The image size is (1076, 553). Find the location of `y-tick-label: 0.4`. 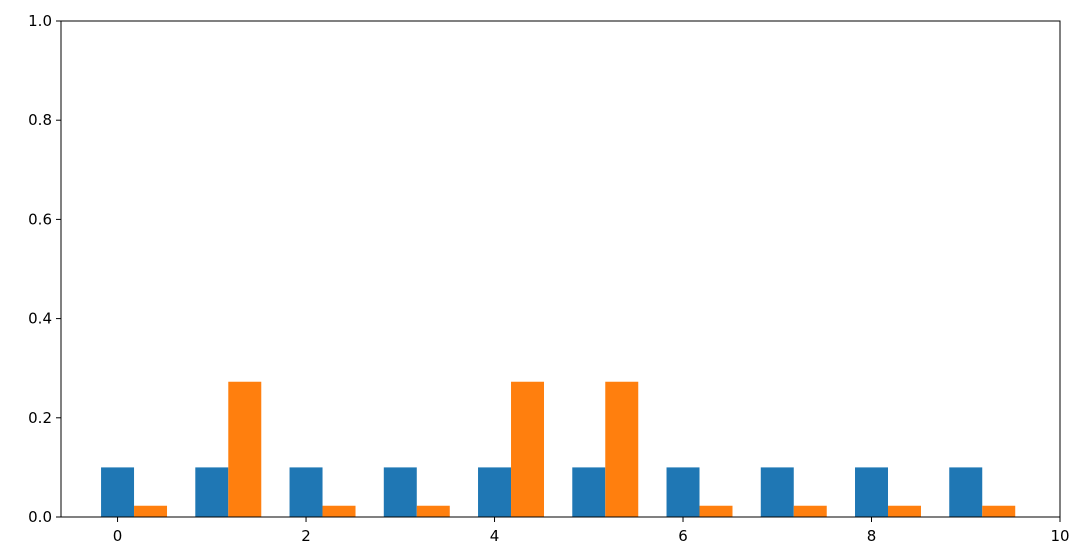

y-tick-label: 0.4 is located at coordinates (40, 319).